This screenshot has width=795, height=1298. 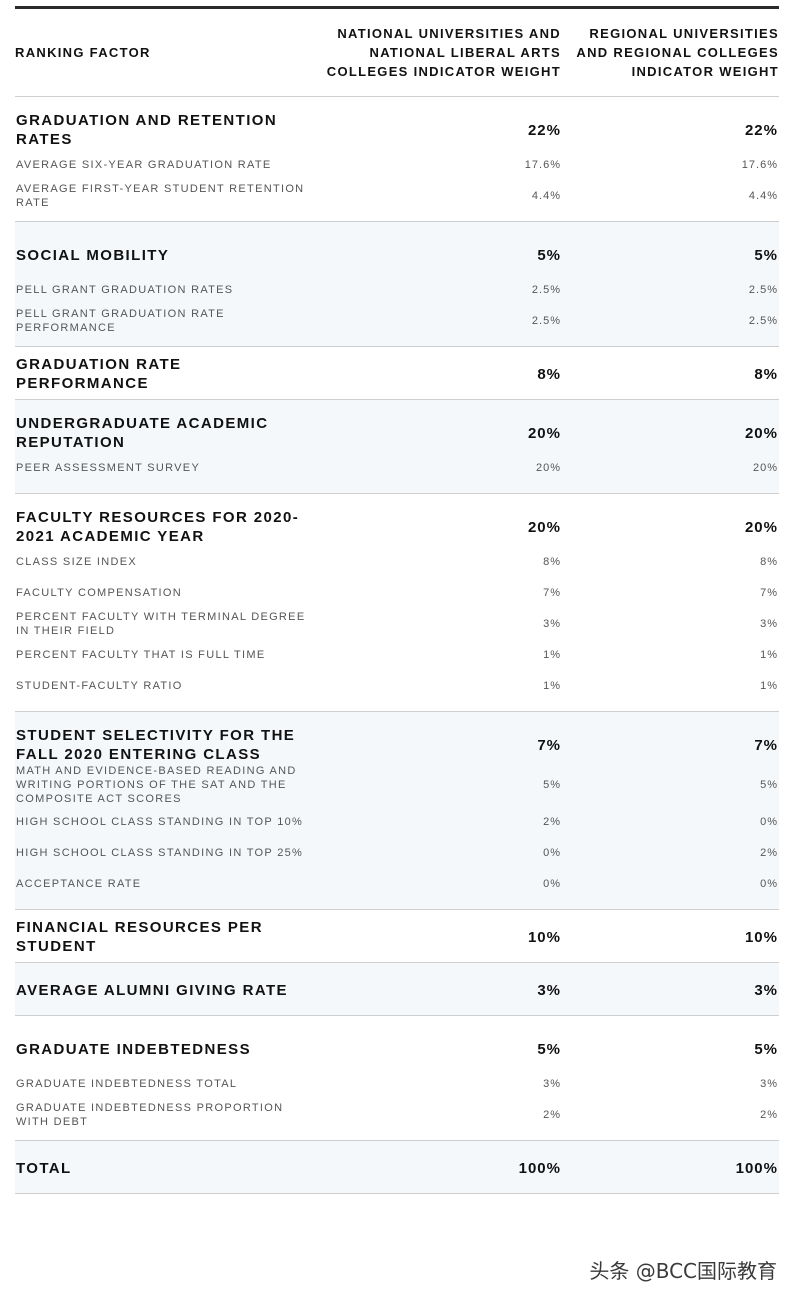 I want to click on factor-regional-weight: 3%, so click(x=766, y=990).